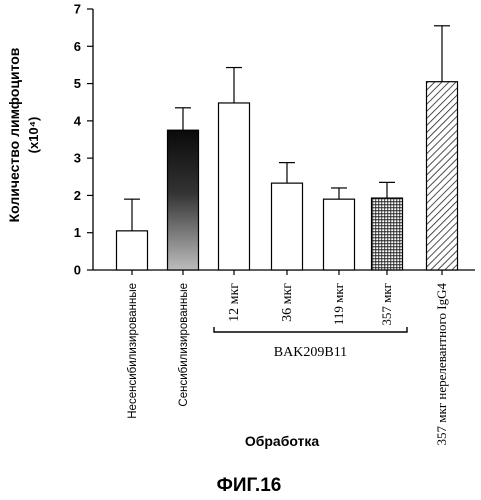 The image size is (481, 500). What do you see at coordinates (310, 352) in the screenshot?
I see `group-label: BAK209B11` at bounding box center [310, 352].